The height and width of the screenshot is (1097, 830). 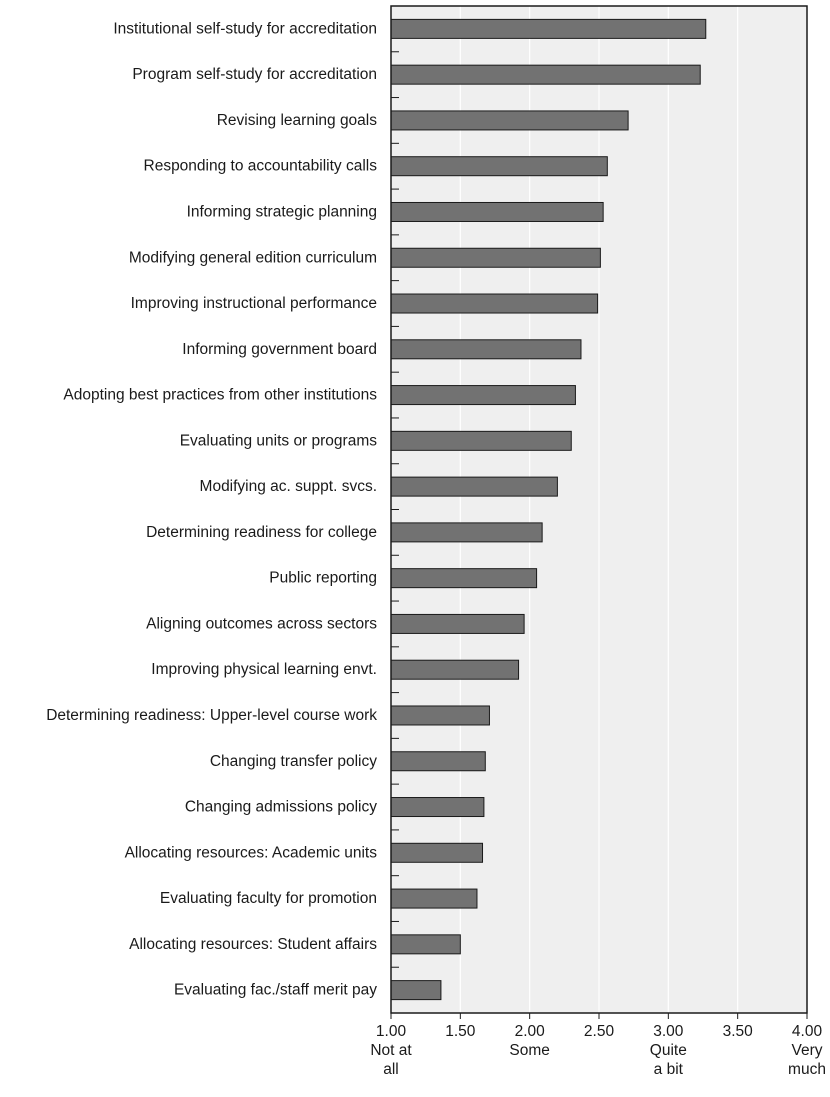 What do you see at coordinates (254, 74) in the screenshot?
I see `category-label: Program self-study for accreditation` at bounding box center [254, 74].